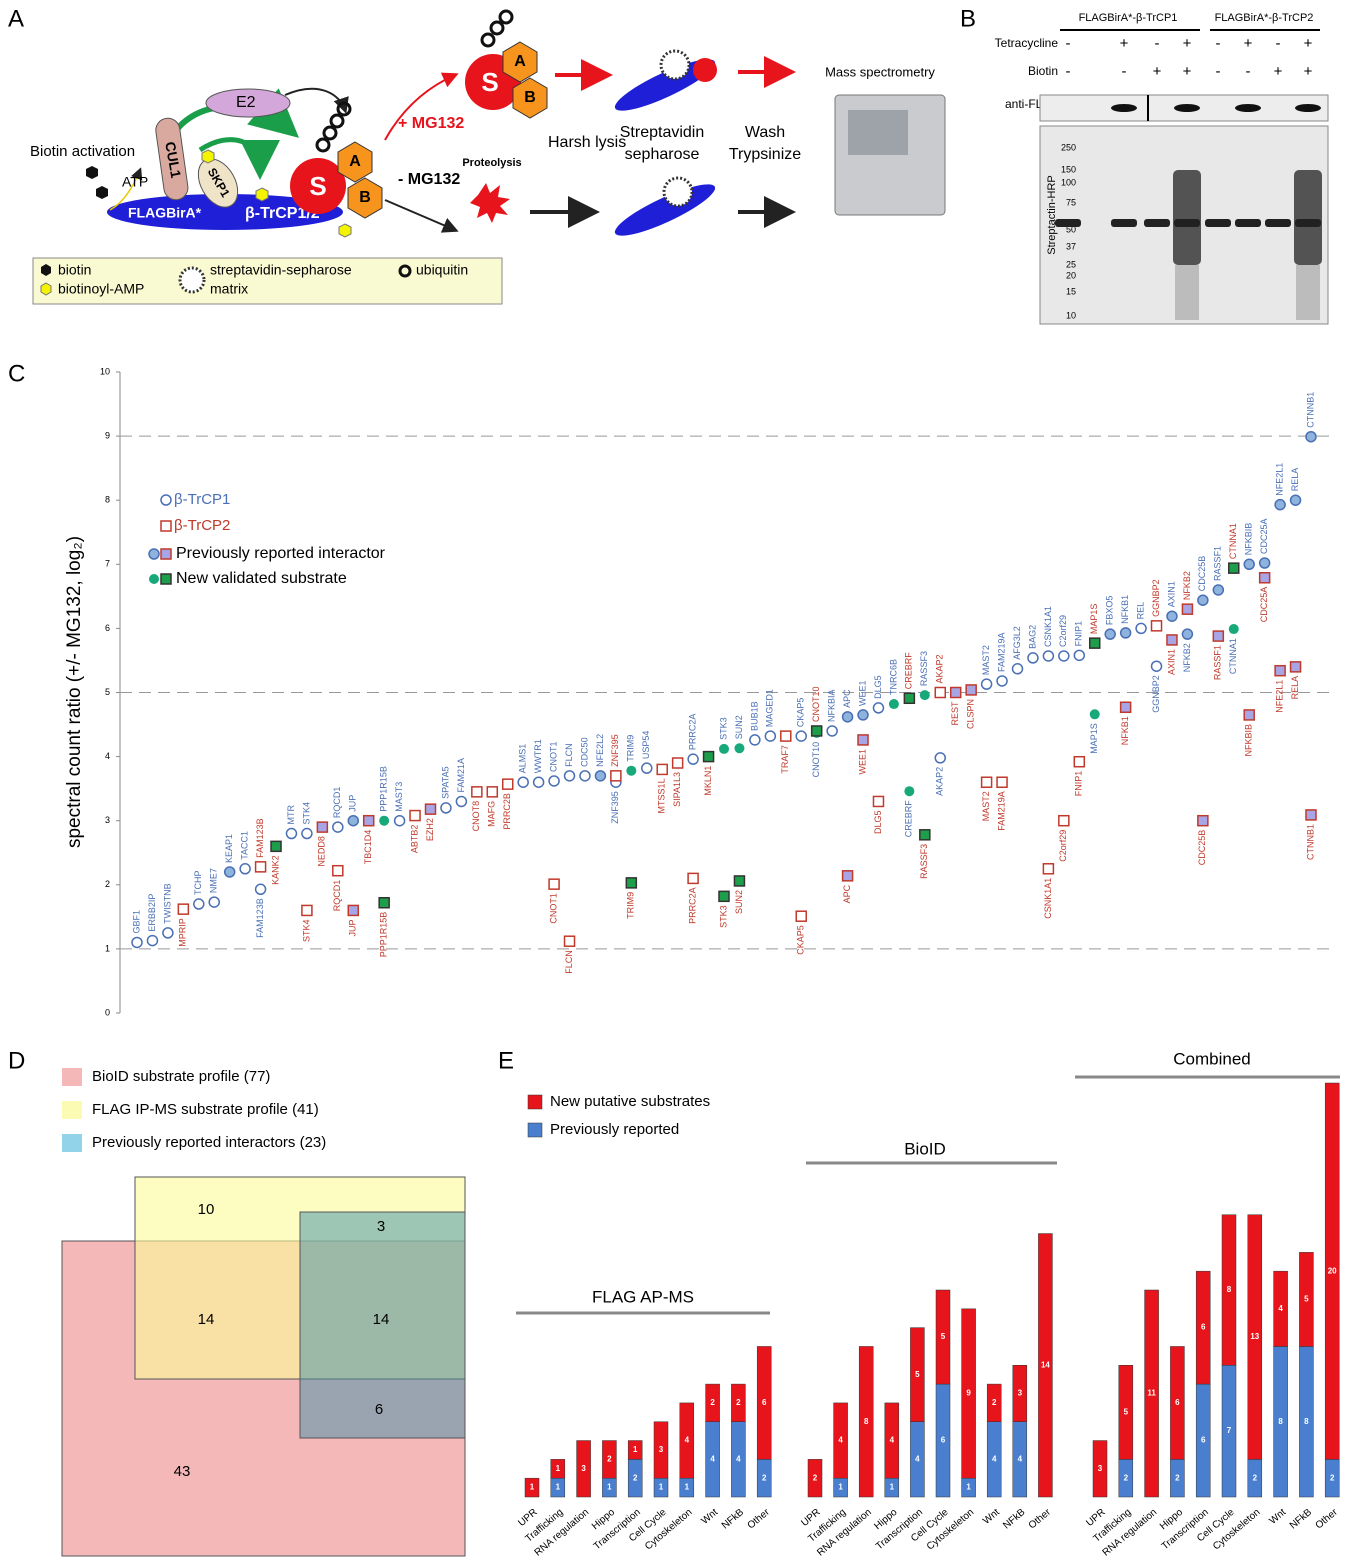 The width and height of the screenshot is (1350, 1567). Describe the element at coordinates (1020, 1393) in the screenshot. I see `value-label: 3` at that location.